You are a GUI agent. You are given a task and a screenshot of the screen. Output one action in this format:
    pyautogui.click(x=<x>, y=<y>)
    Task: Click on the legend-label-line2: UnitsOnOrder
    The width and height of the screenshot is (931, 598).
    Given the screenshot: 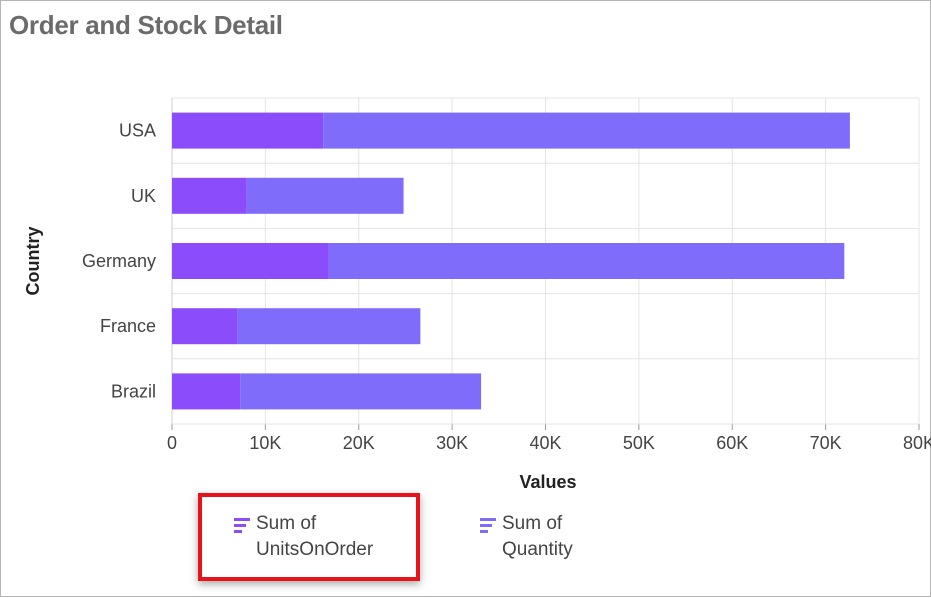 What is the action you would take?
    pyautogui.click(x=326, y=550)
    